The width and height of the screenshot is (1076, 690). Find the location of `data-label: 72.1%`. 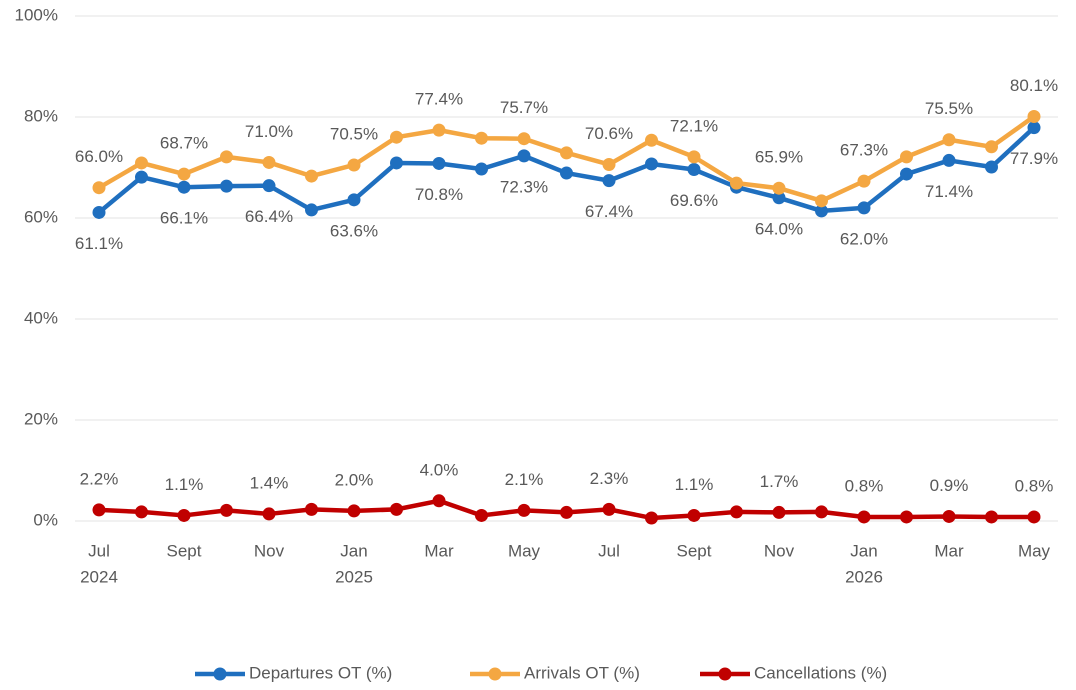

data-label: 72.1% is located at coordinates (694, 125).